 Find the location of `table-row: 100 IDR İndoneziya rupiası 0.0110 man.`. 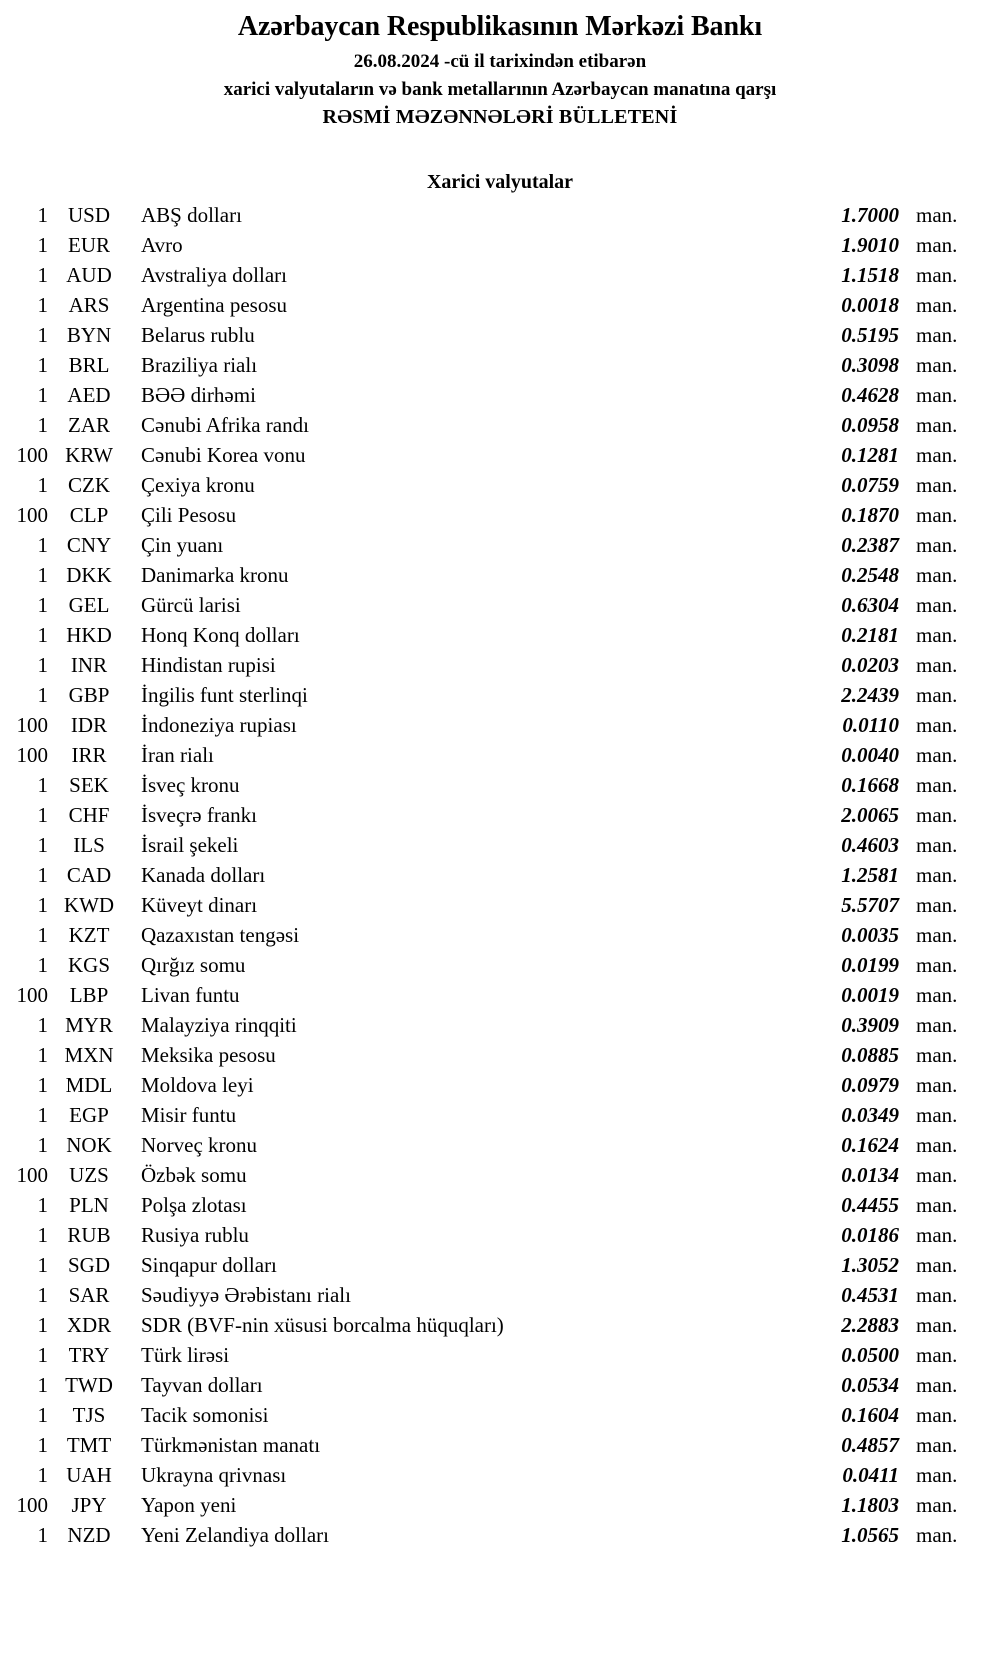

table-row: 100 IDR İndoneziya rupiası 0.0110 man. is located at coordinates (500, 725).